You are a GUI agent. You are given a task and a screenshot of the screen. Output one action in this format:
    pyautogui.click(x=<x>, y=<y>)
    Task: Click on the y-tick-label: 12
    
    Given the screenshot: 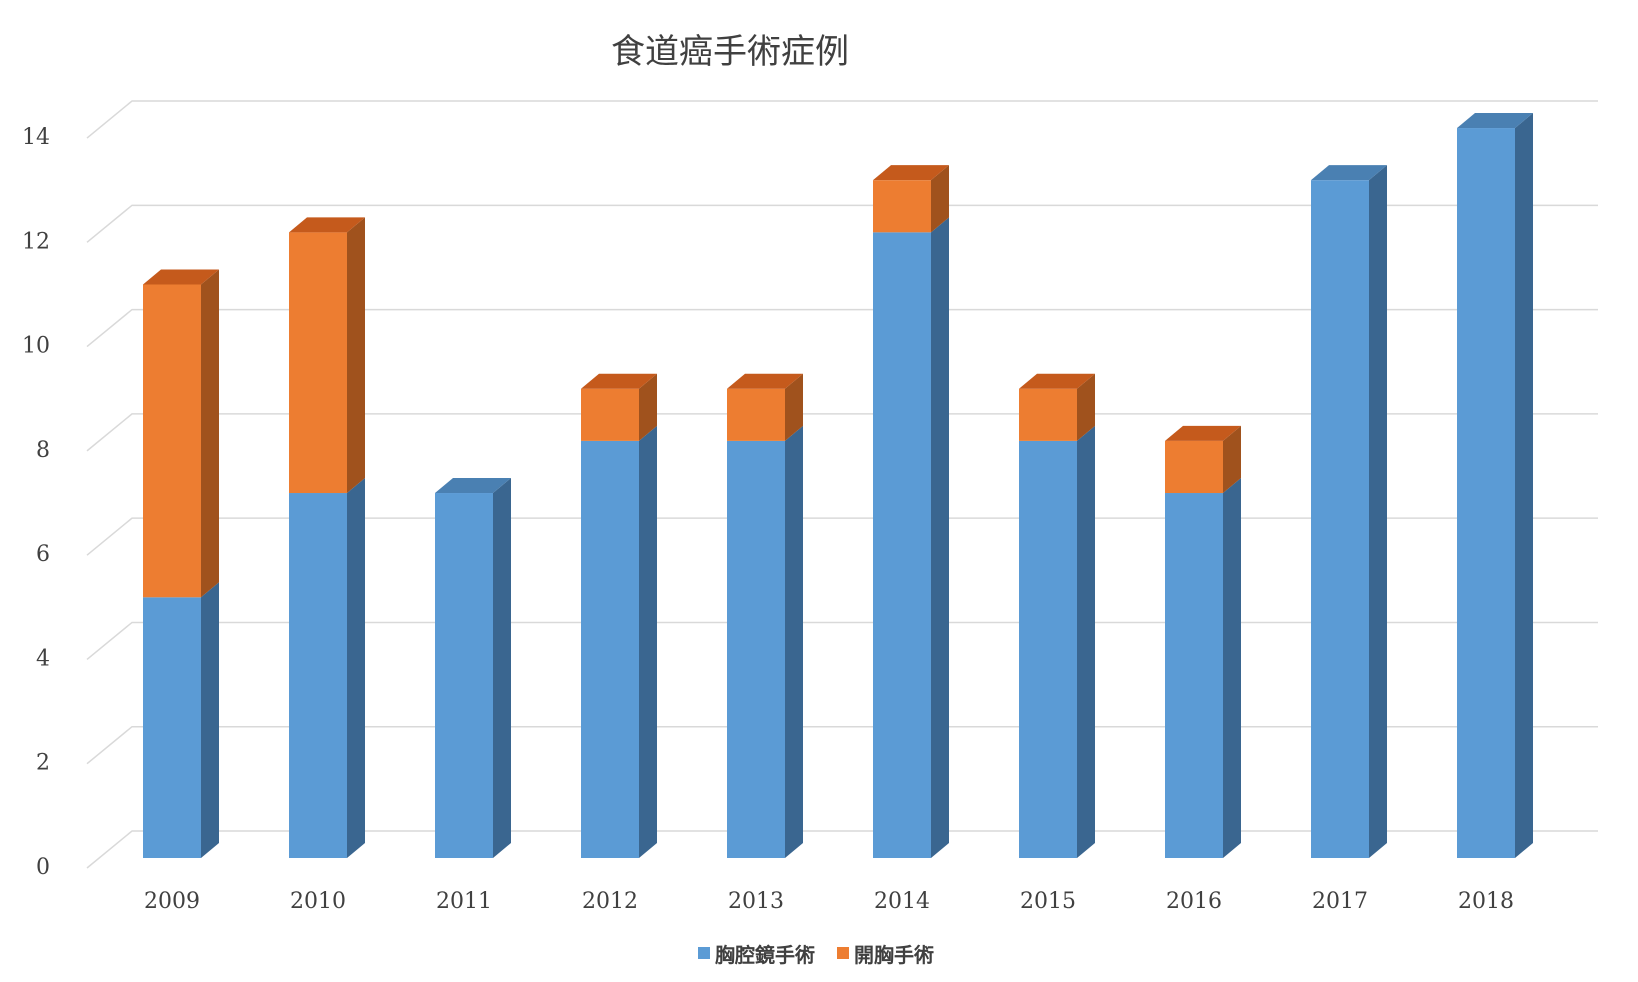 What is the action you would take?
    pyautogui.click(x=36, y=241)
    